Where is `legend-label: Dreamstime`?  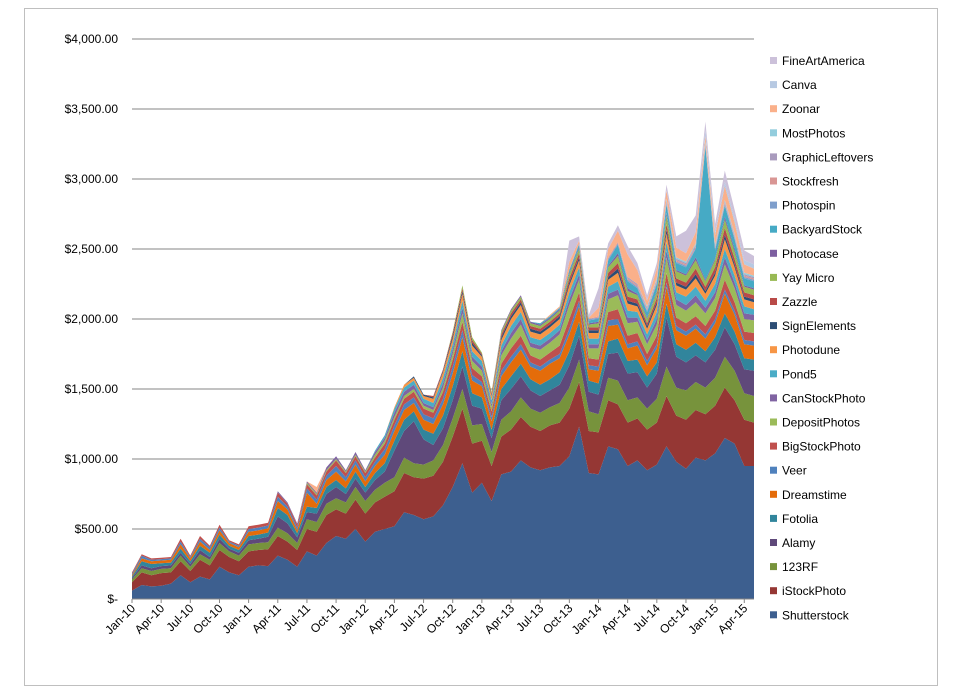
legend-label: Dreamstime is located at coordinates (814, 495).